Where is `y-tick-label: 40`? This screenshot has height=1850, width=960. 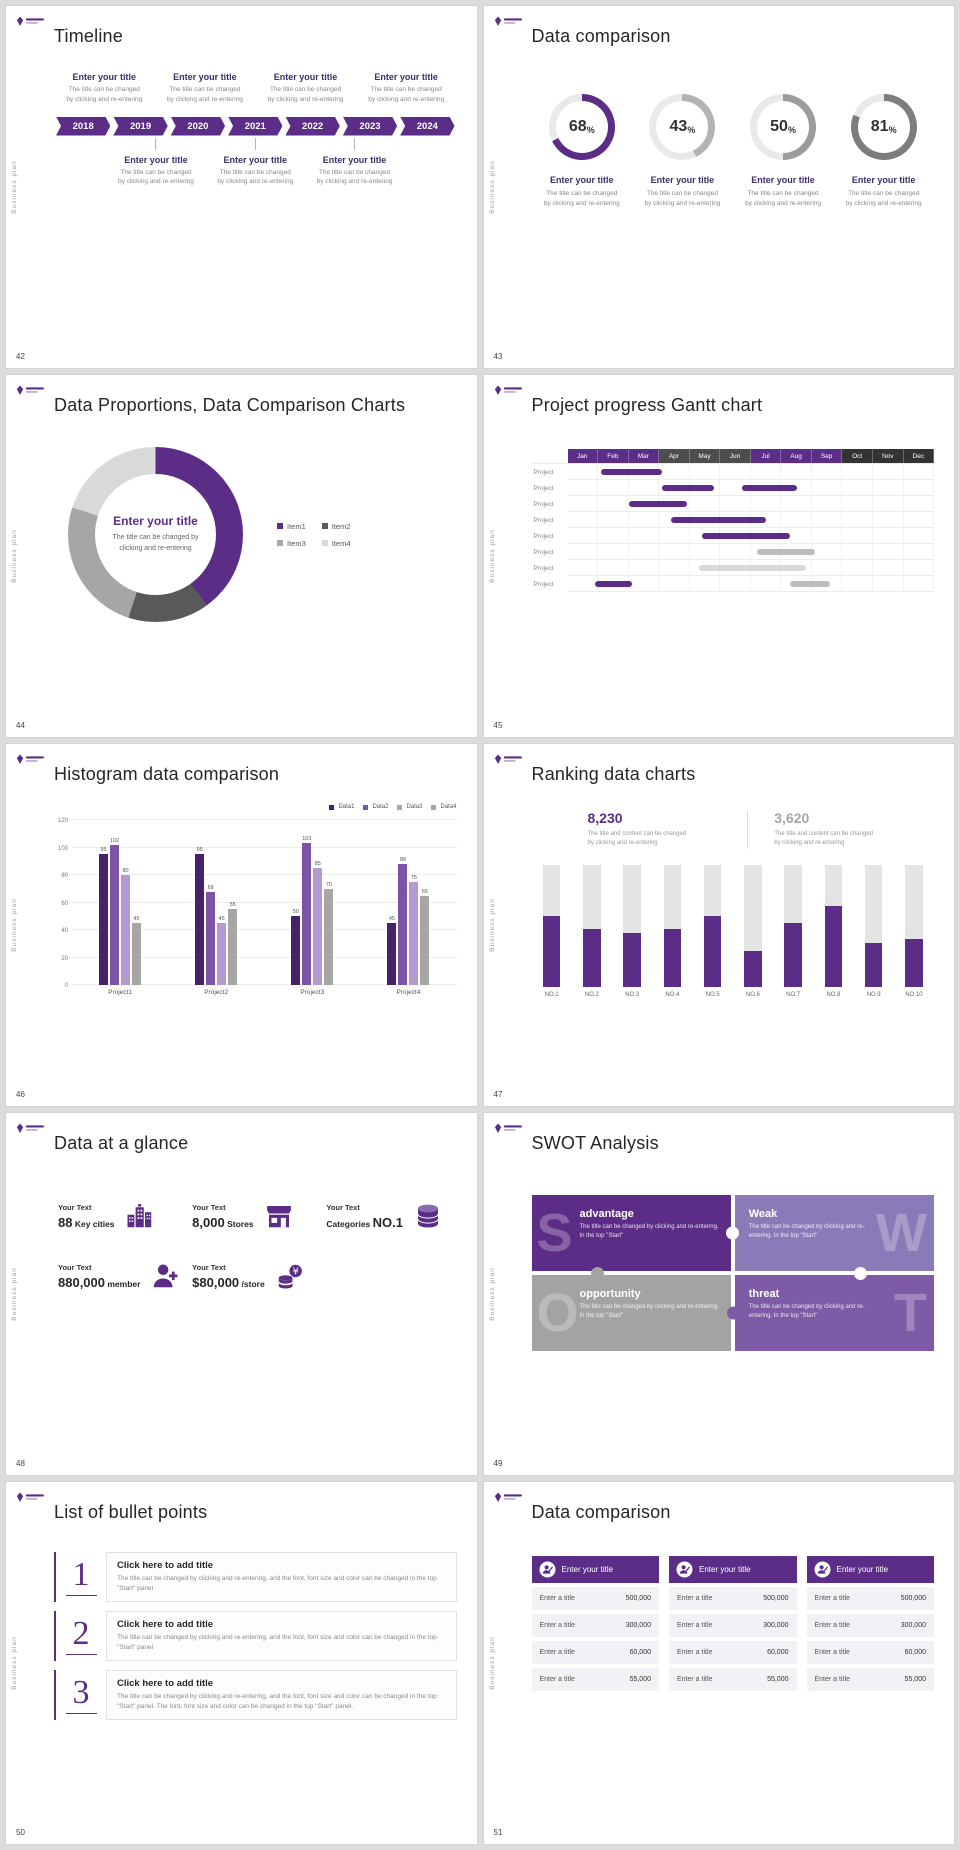
y-tick-label: 40 is located at coordinates (64, 931).